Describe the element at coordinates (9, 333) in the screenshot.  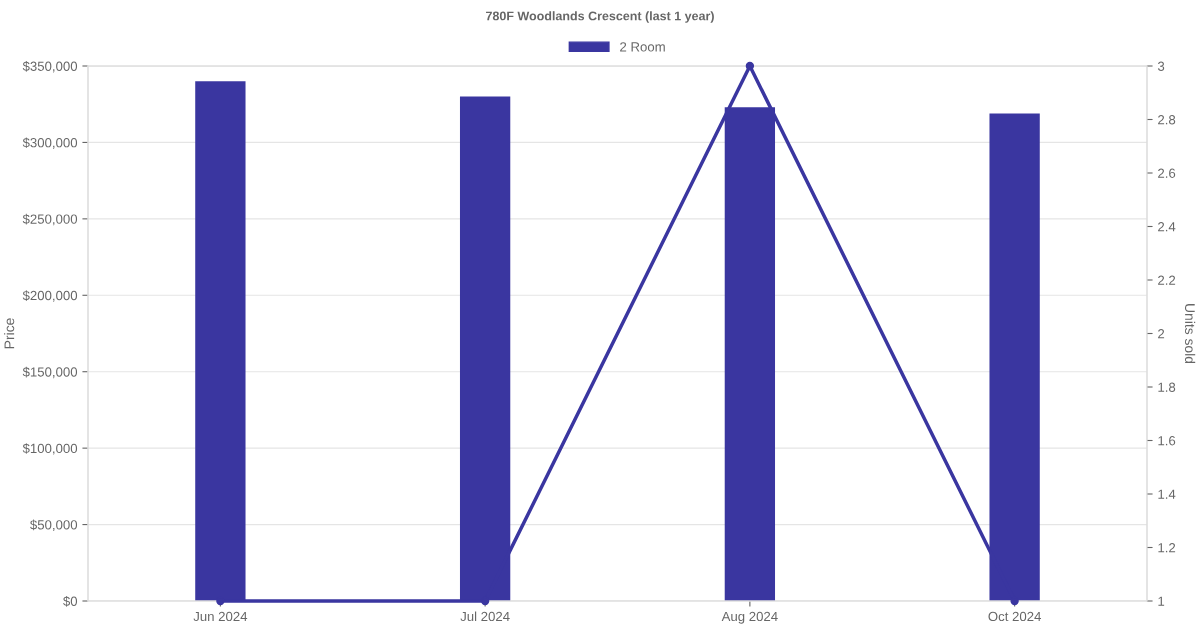
I see `y-axis-title: Price` at that location.